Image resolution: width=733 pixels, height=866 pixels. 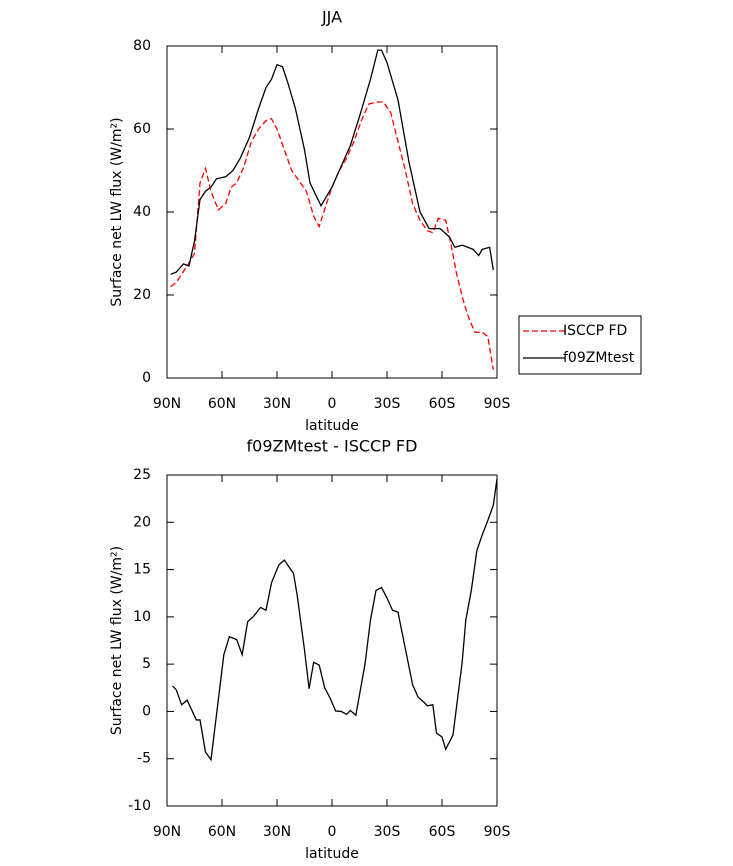 I want to click on y-tick-label: 10, so click(x=142, y=617).